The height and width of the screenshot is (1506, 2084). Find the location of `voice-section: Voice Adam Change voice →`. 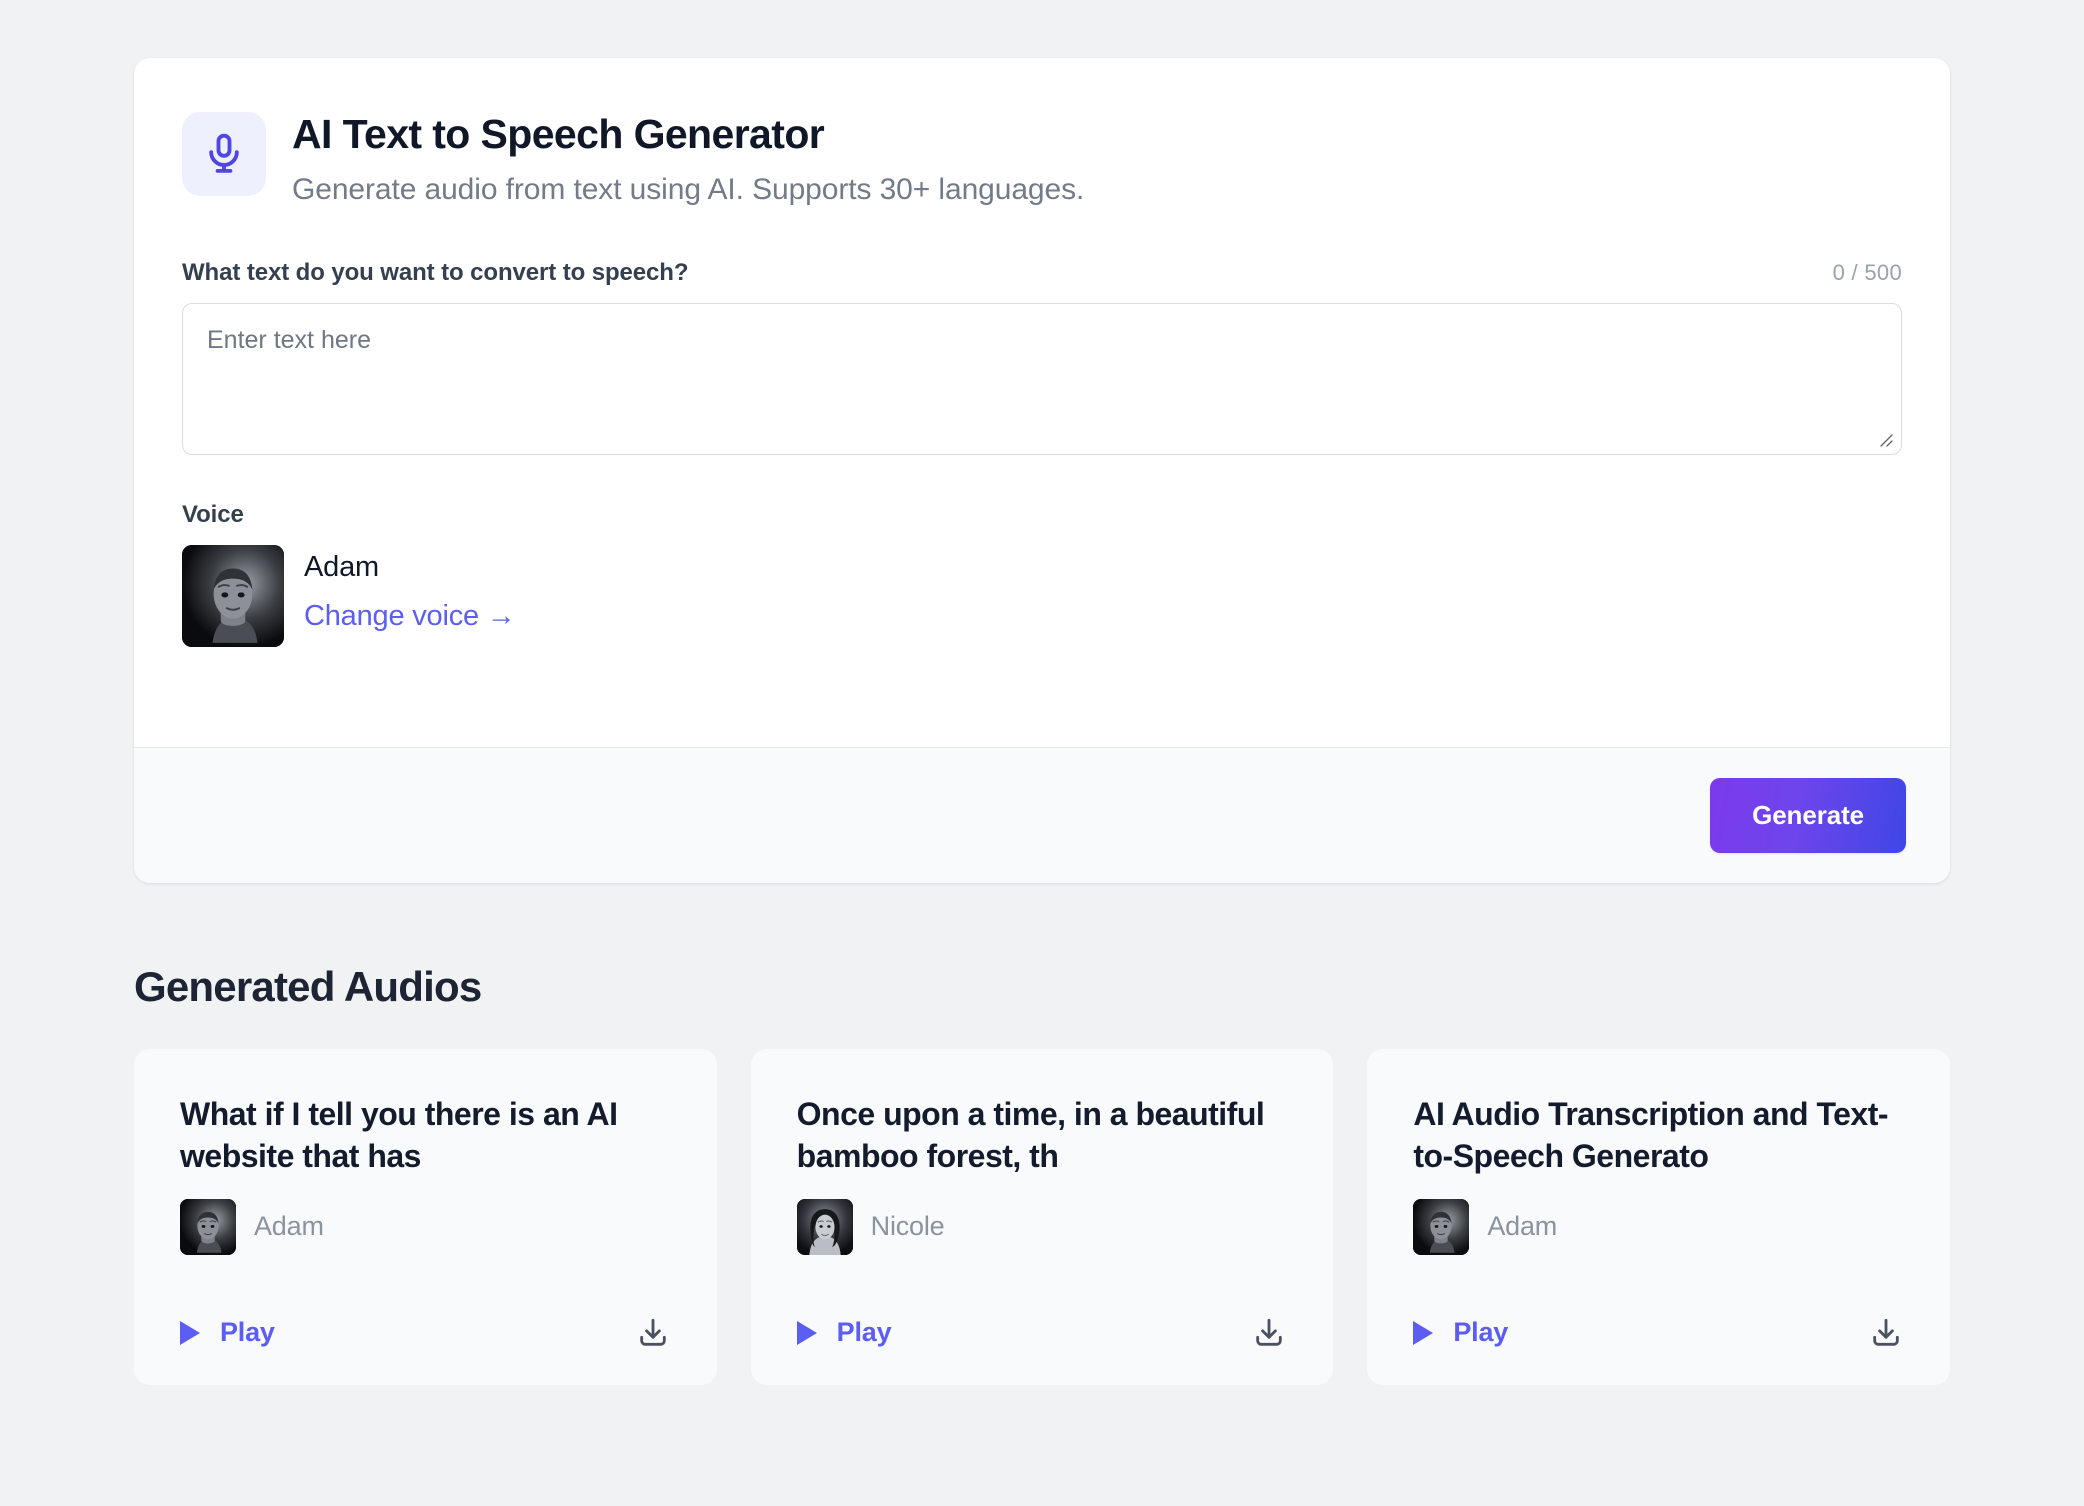

voice-section: Voice Adam Change voice → is located at coordinates (1042, 604).